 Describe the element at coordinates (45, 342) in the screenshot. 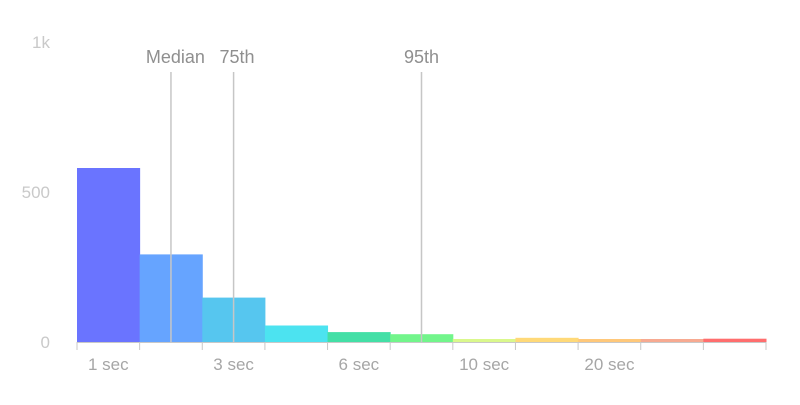

I see `y-tick-label: 0` at that location.